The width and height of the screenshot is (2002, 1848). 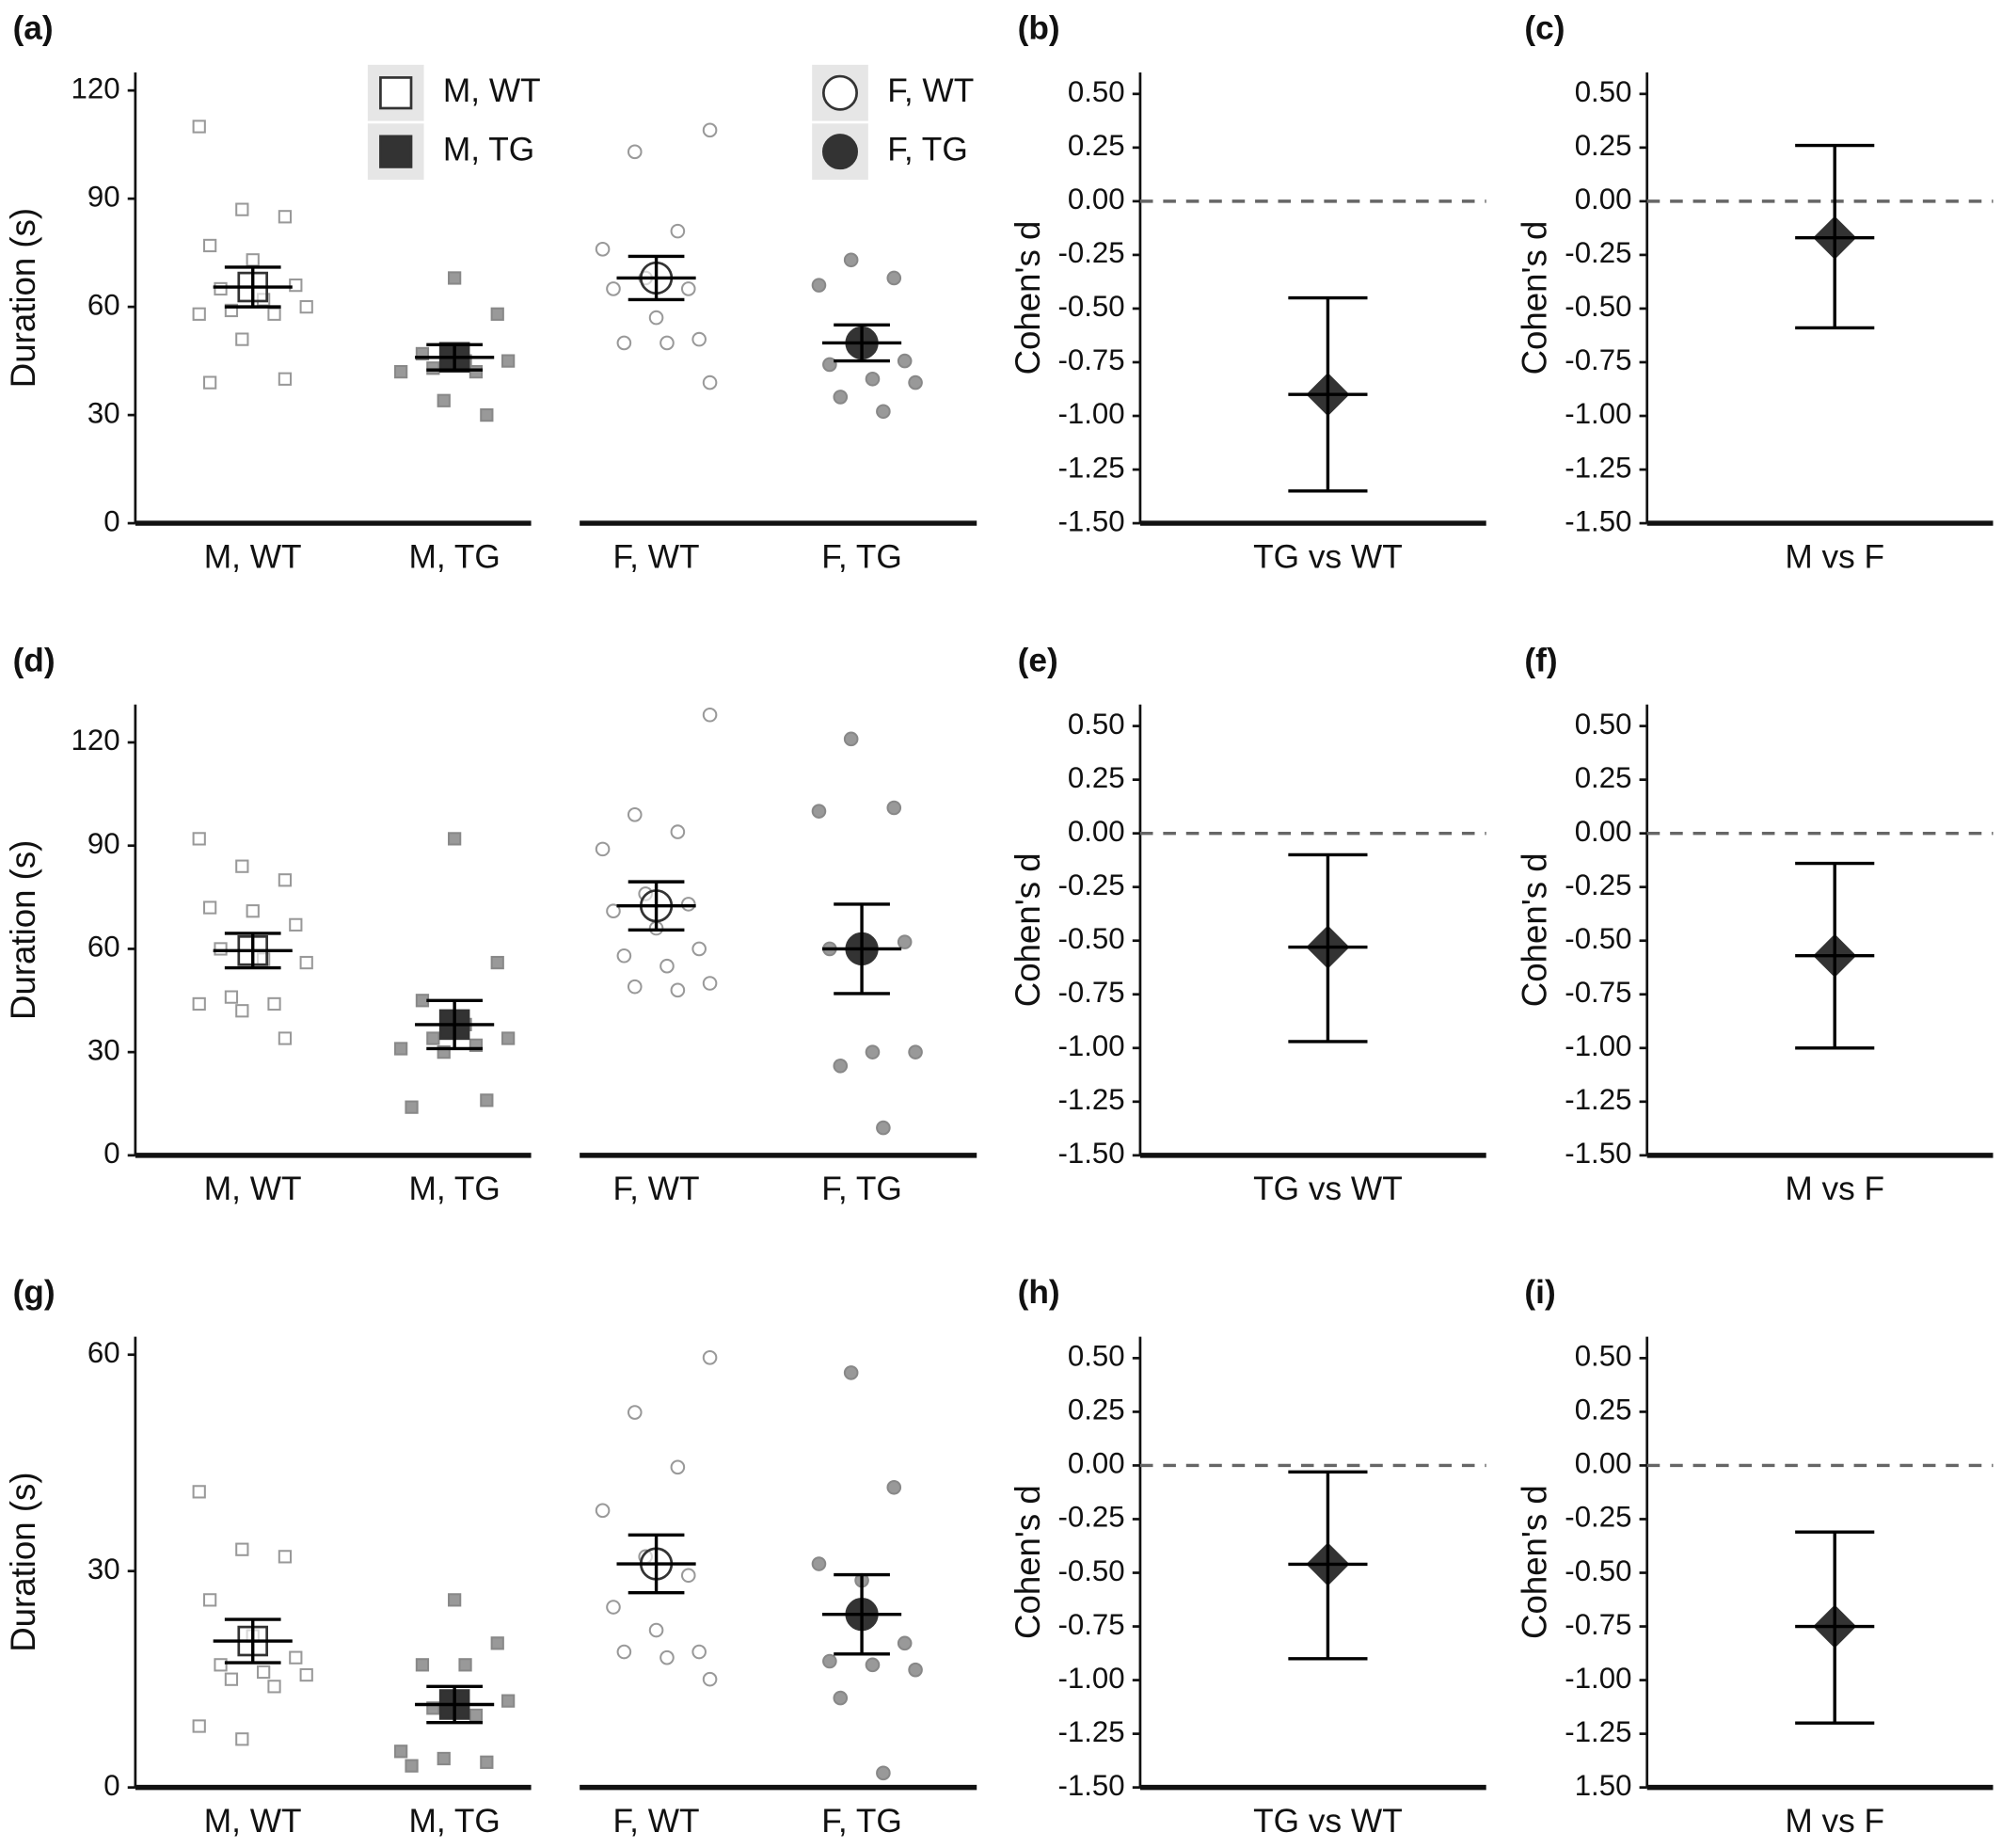 What do you see at coordinates (1603, 1785) in the screenshot?
I see `y-tick-label: 1.50` at bounding box center [1603, 1785].